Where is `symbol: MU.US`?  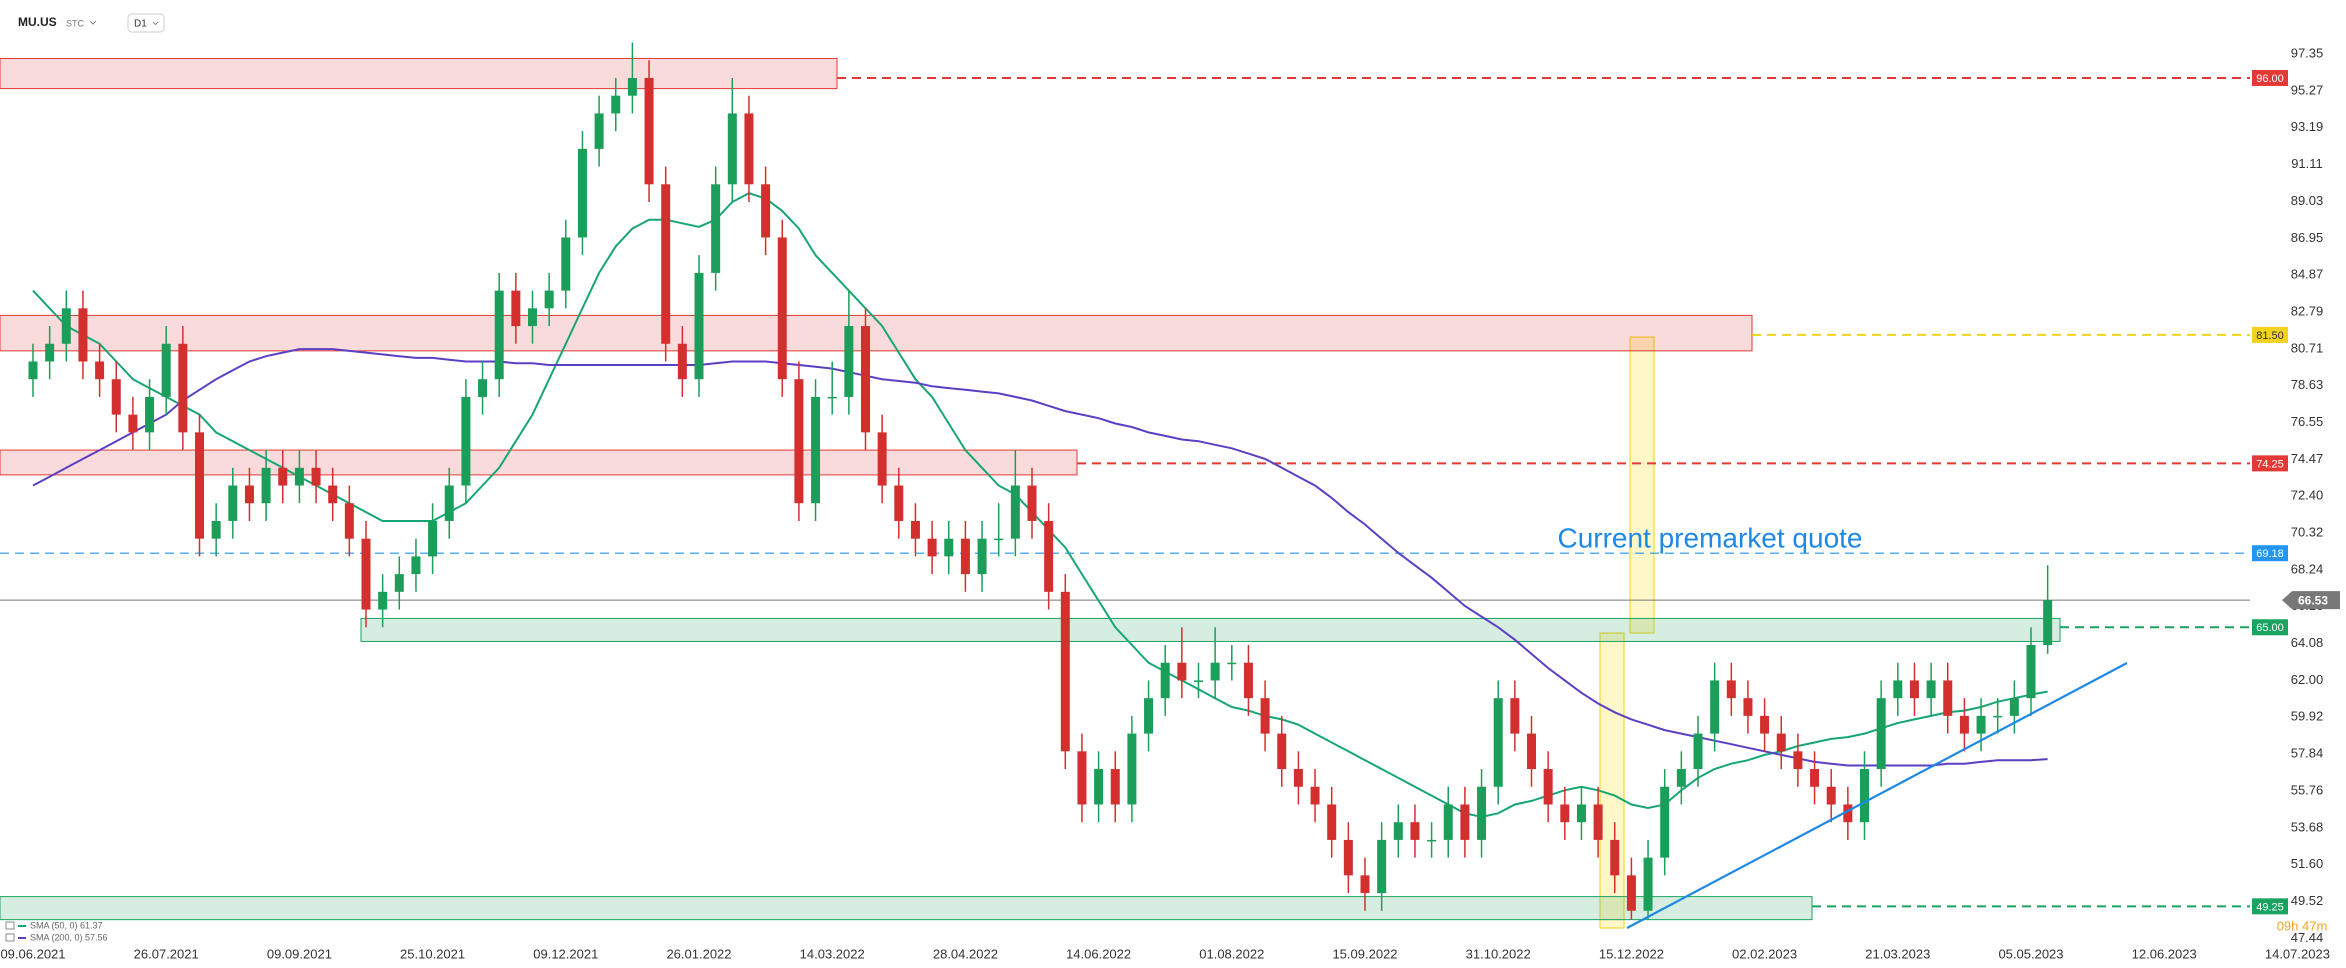 symbol: MU.US is located at coordinates (37, 22).